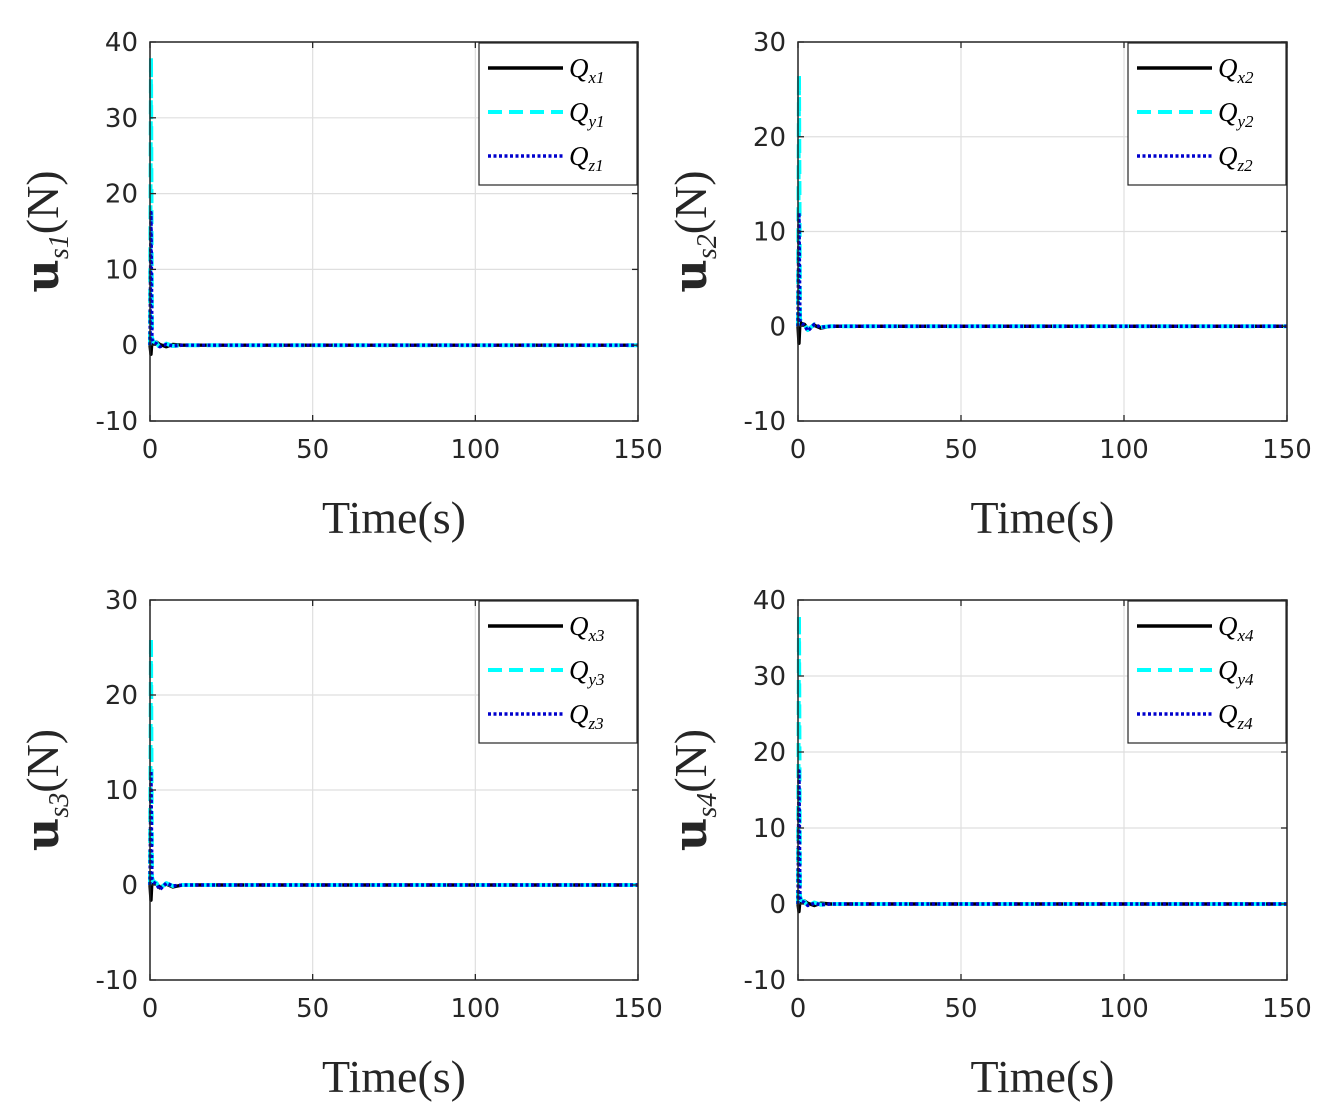 This screenshot has height=1116, width=1333. I want to click on legend-label-y3: Qy3, so click(587, 672).